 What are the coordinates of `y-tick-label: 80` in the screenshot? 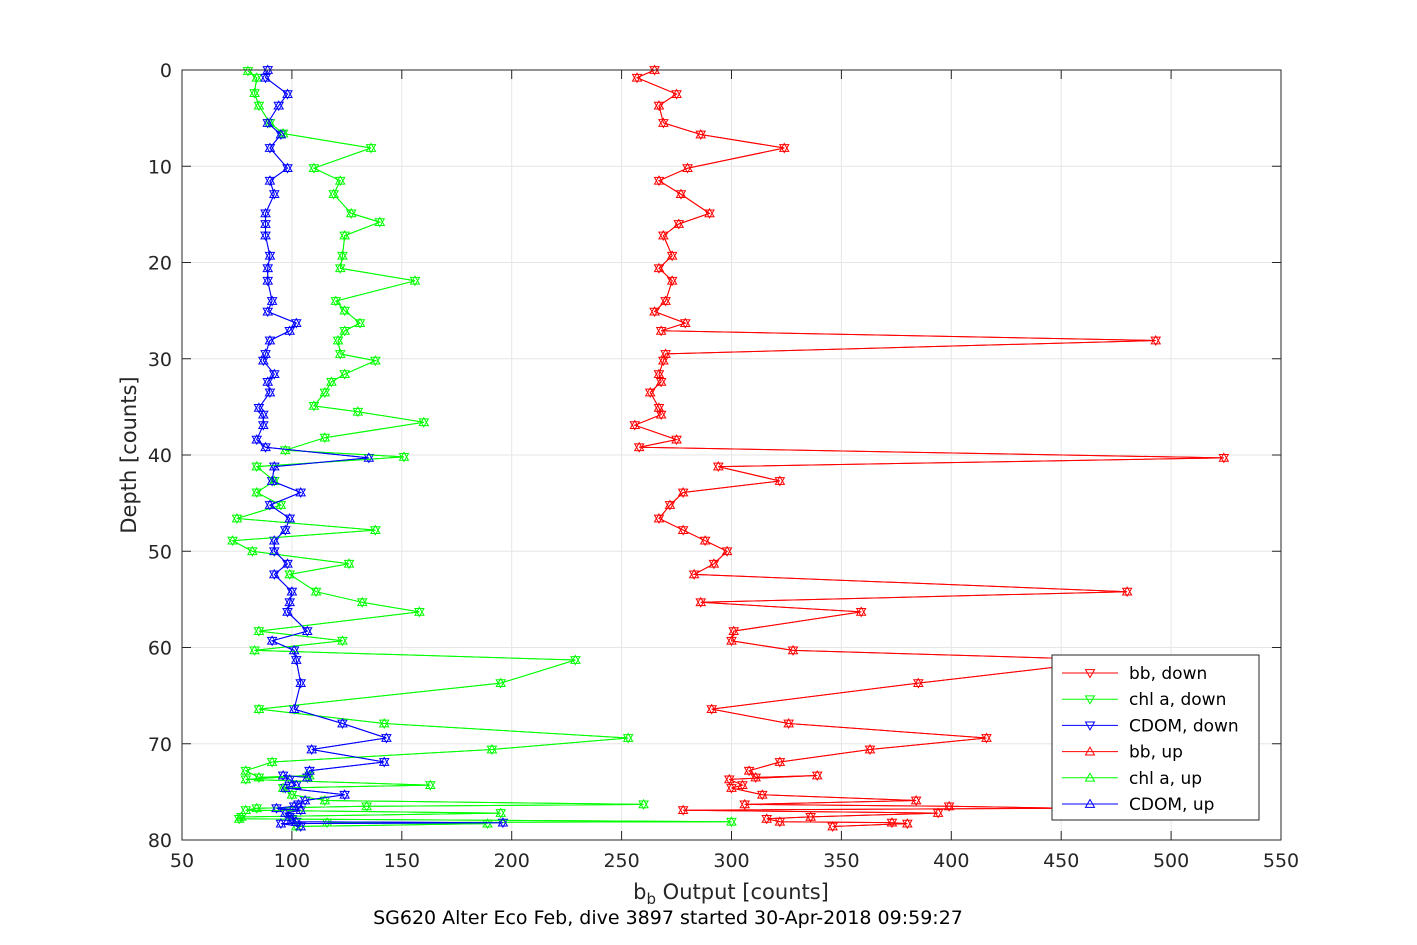 It's located at (160, 841).